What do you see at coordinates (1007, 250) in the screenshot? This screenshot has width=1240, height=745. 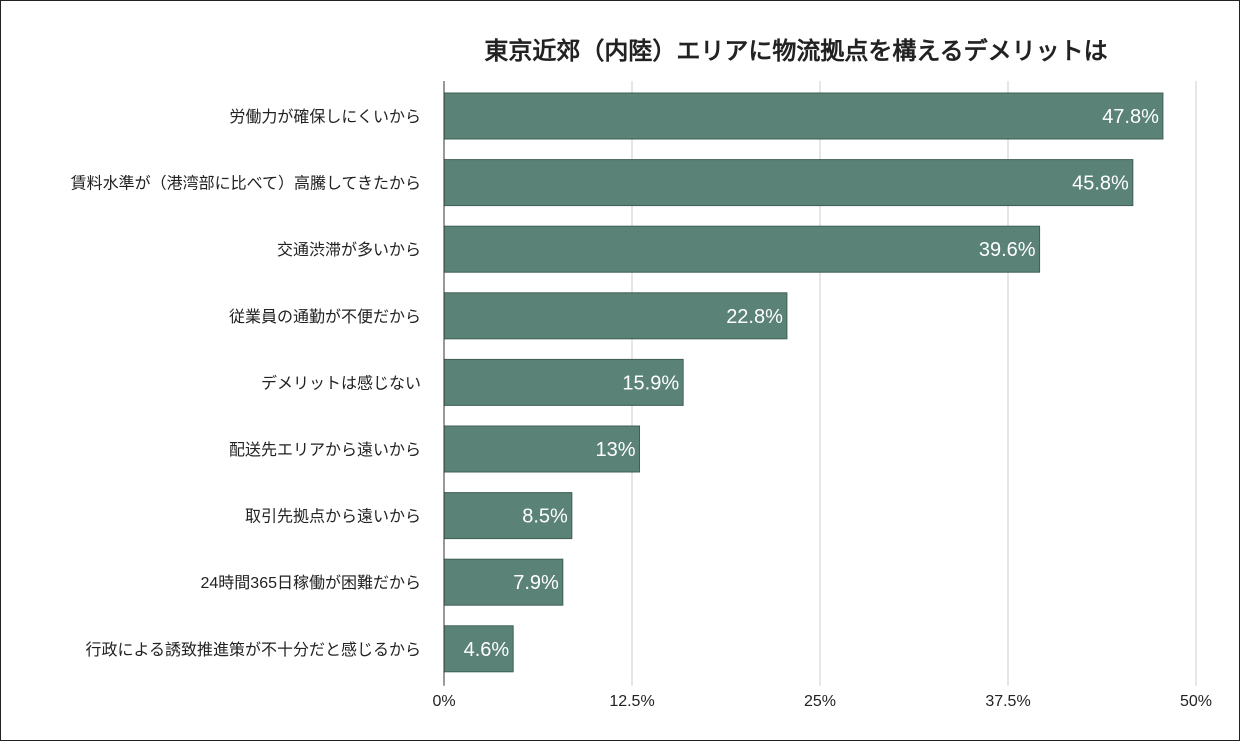 I see `bar-value-label: 39.6%` at bounding box center [1007, 250].